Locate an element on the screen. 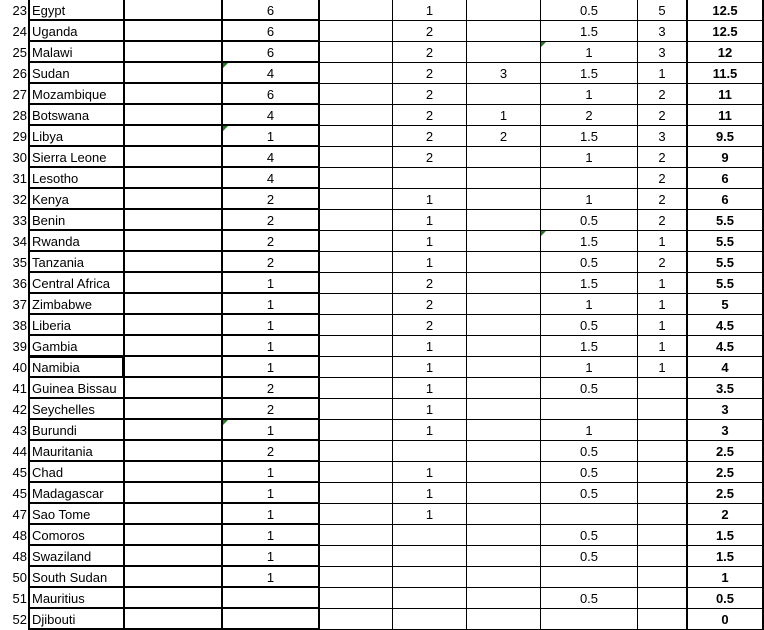 This screenshot has width=764, height=630. cell-country: Uganda is located at coordinates (75, 31).